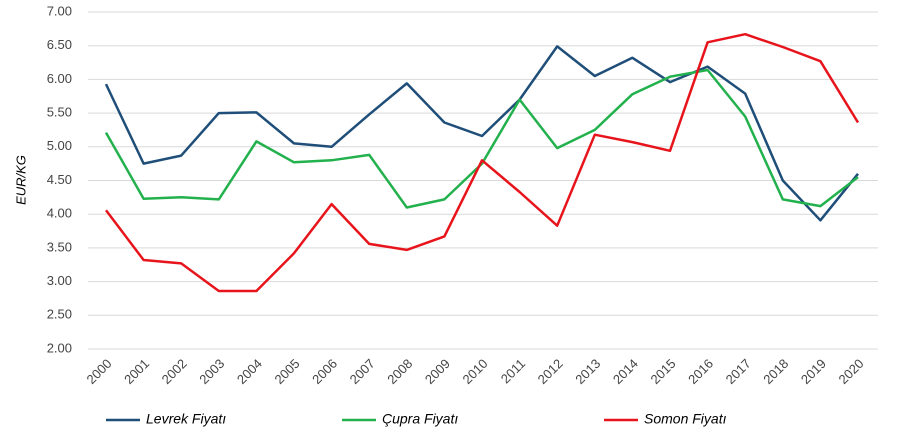 The image size is (902, 436). I want to click on y-tick-label: 3.00, so click(59, 280).